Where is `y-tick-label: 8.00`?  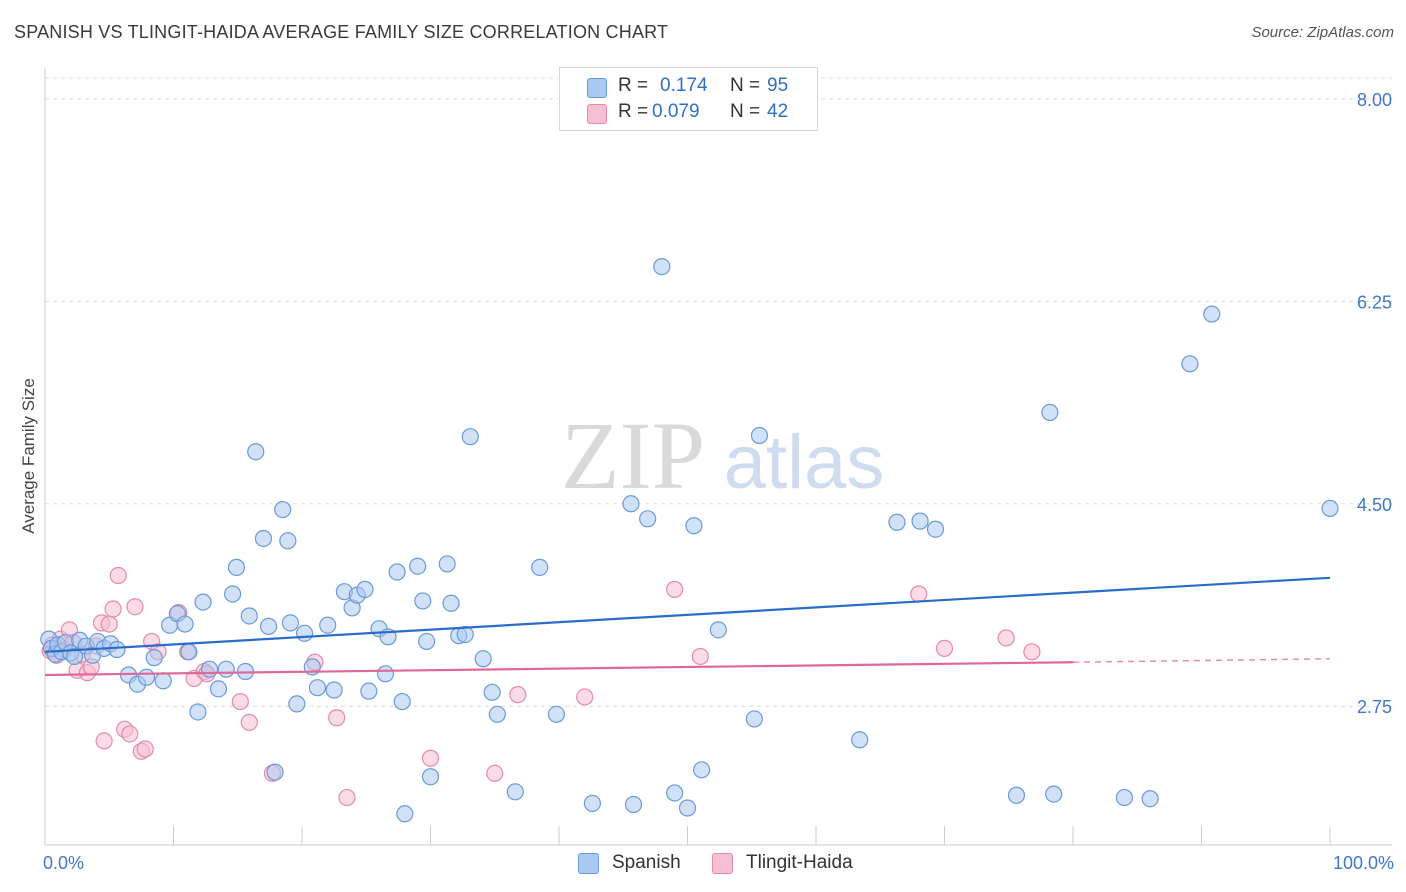
y-tick-label: 8.00 is located at coordinates (1374, 100).